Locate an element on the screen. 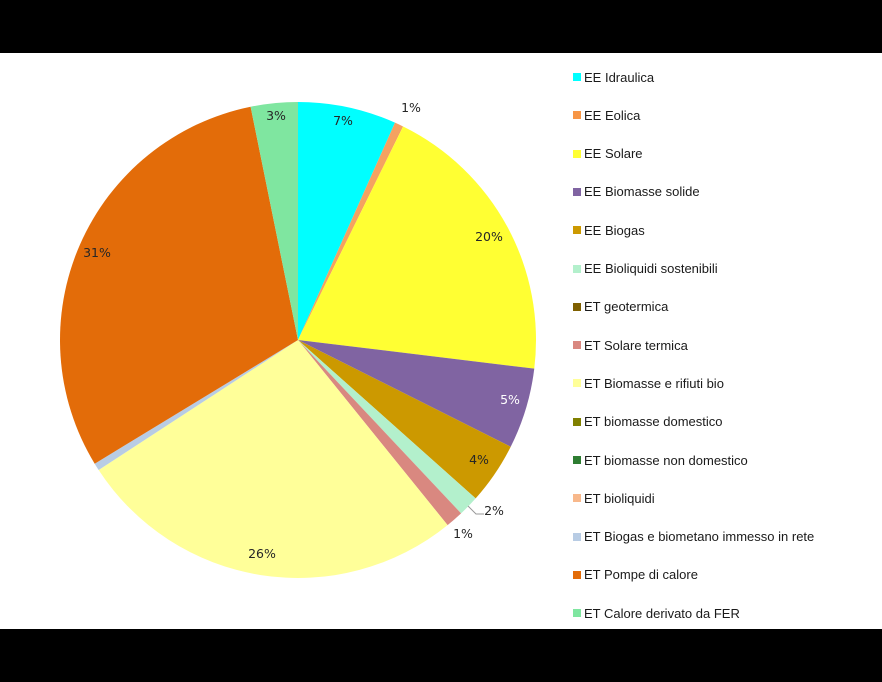 This screenshot has width=882, height=682. legend-label: ET geotermica is located at coordinates (626, 307).